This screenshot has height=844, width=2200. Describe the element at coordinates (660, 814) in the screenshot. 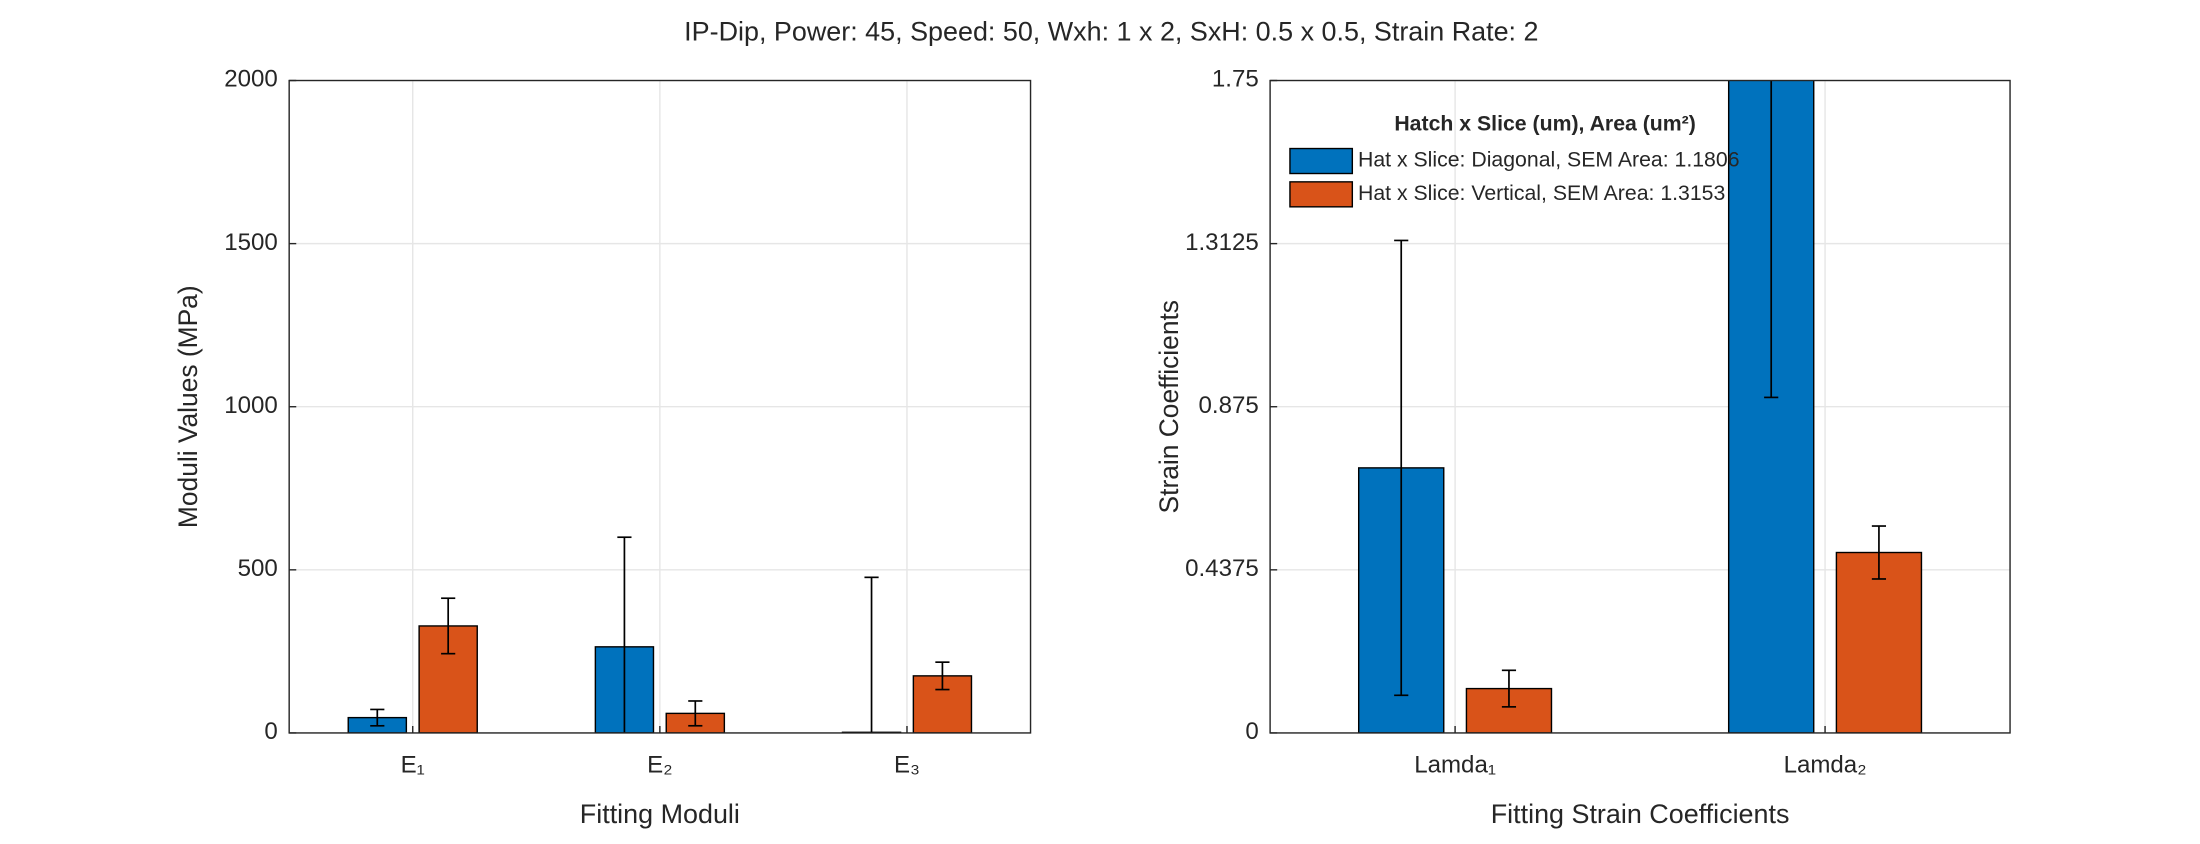

I see `x-axis-label: Fitting Moduli` at that location.